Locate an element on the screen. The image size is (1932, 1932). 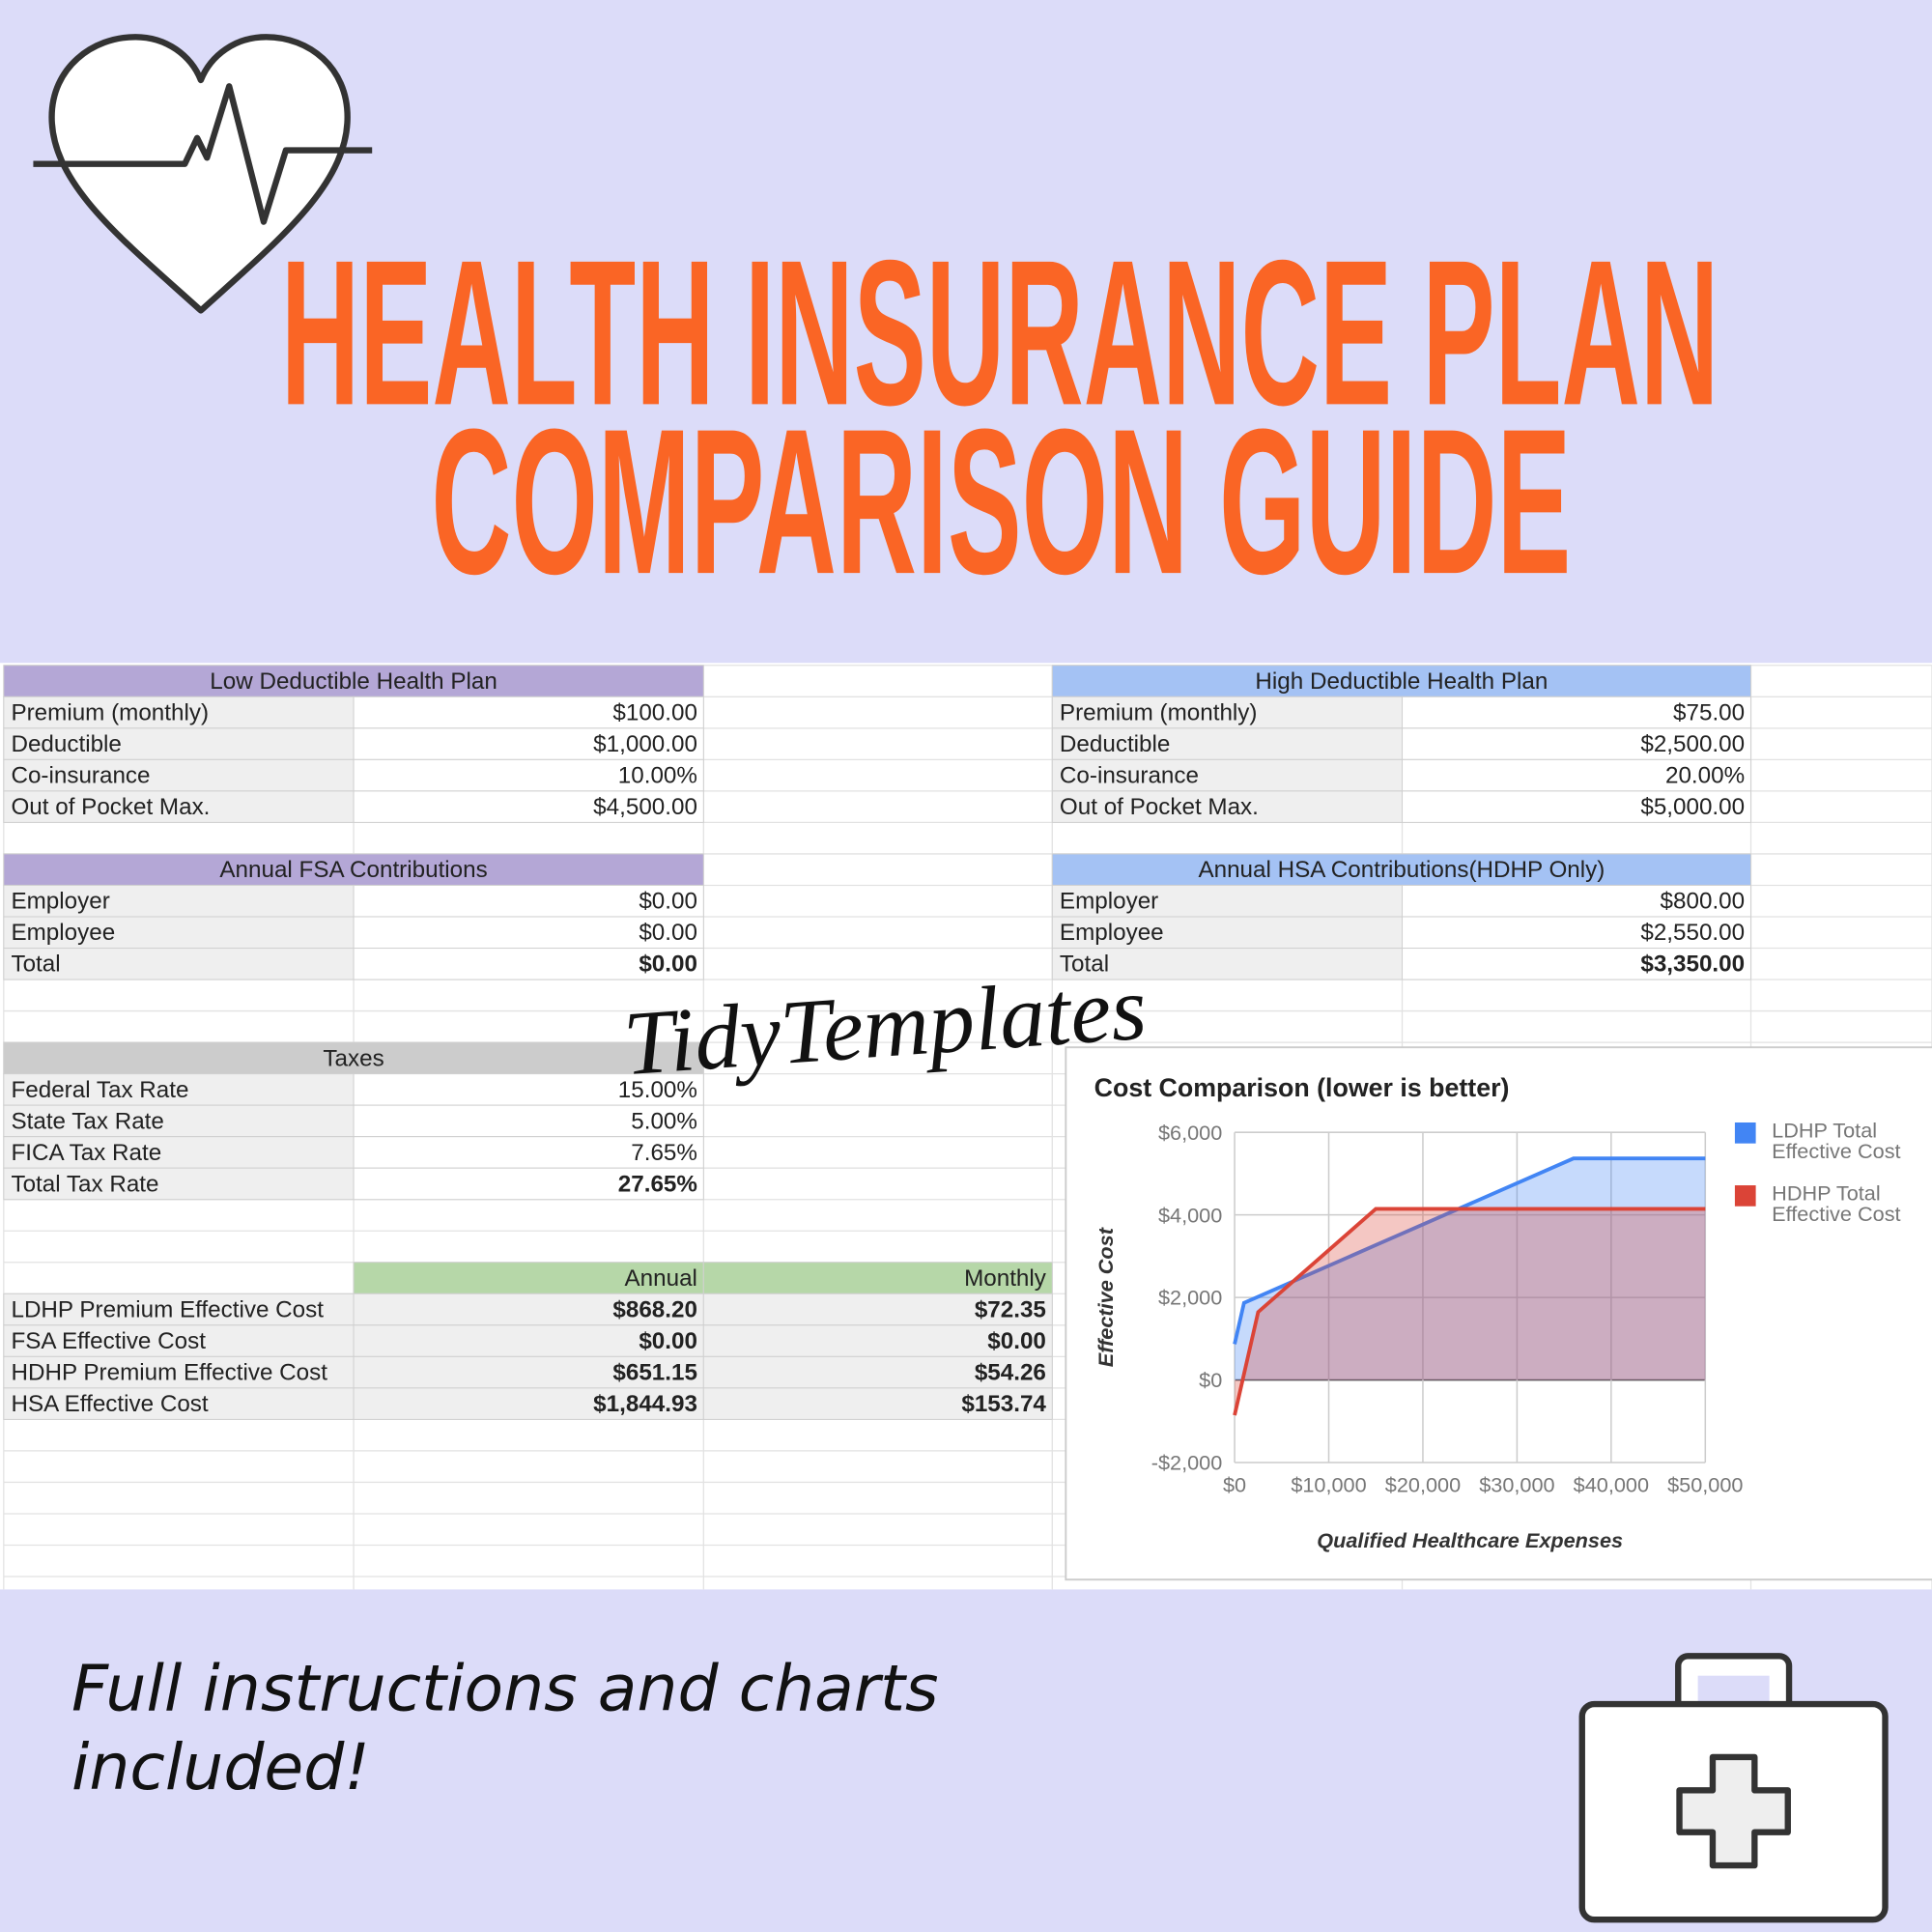
cell-text: $75.00 is located at coordinates (1709, 713).